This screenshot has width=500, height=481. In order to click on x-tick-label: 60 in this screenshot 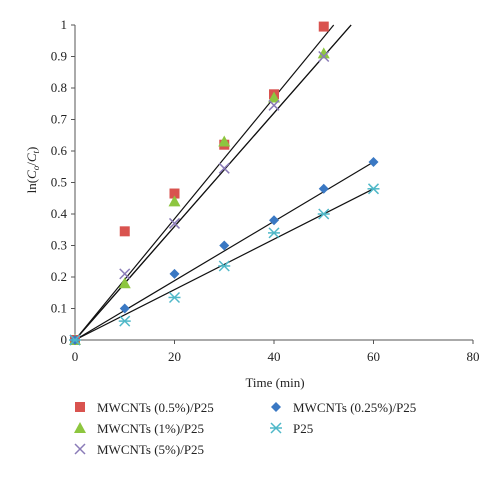, I will do `click(373, 356)`.